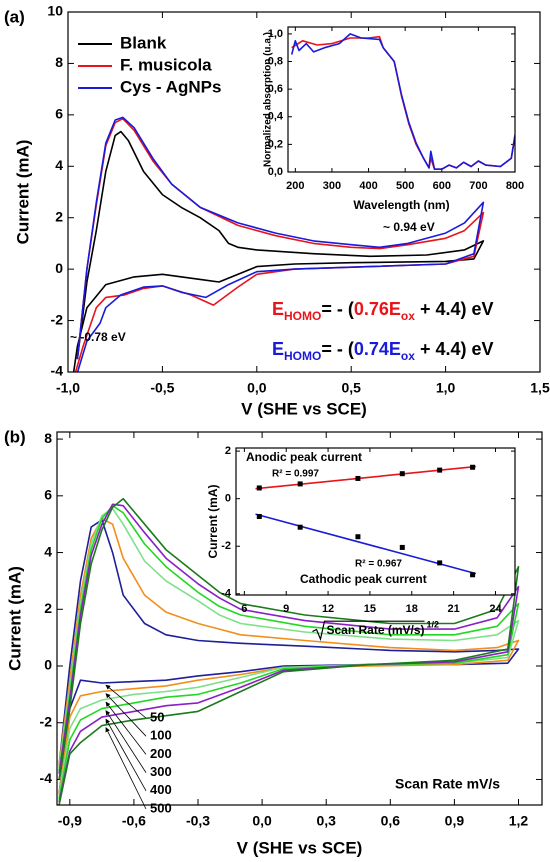 Image resolution: width=550 pixels, height=862 pixels. I want to click on equation-part: 0.74E, so click(377, 349).